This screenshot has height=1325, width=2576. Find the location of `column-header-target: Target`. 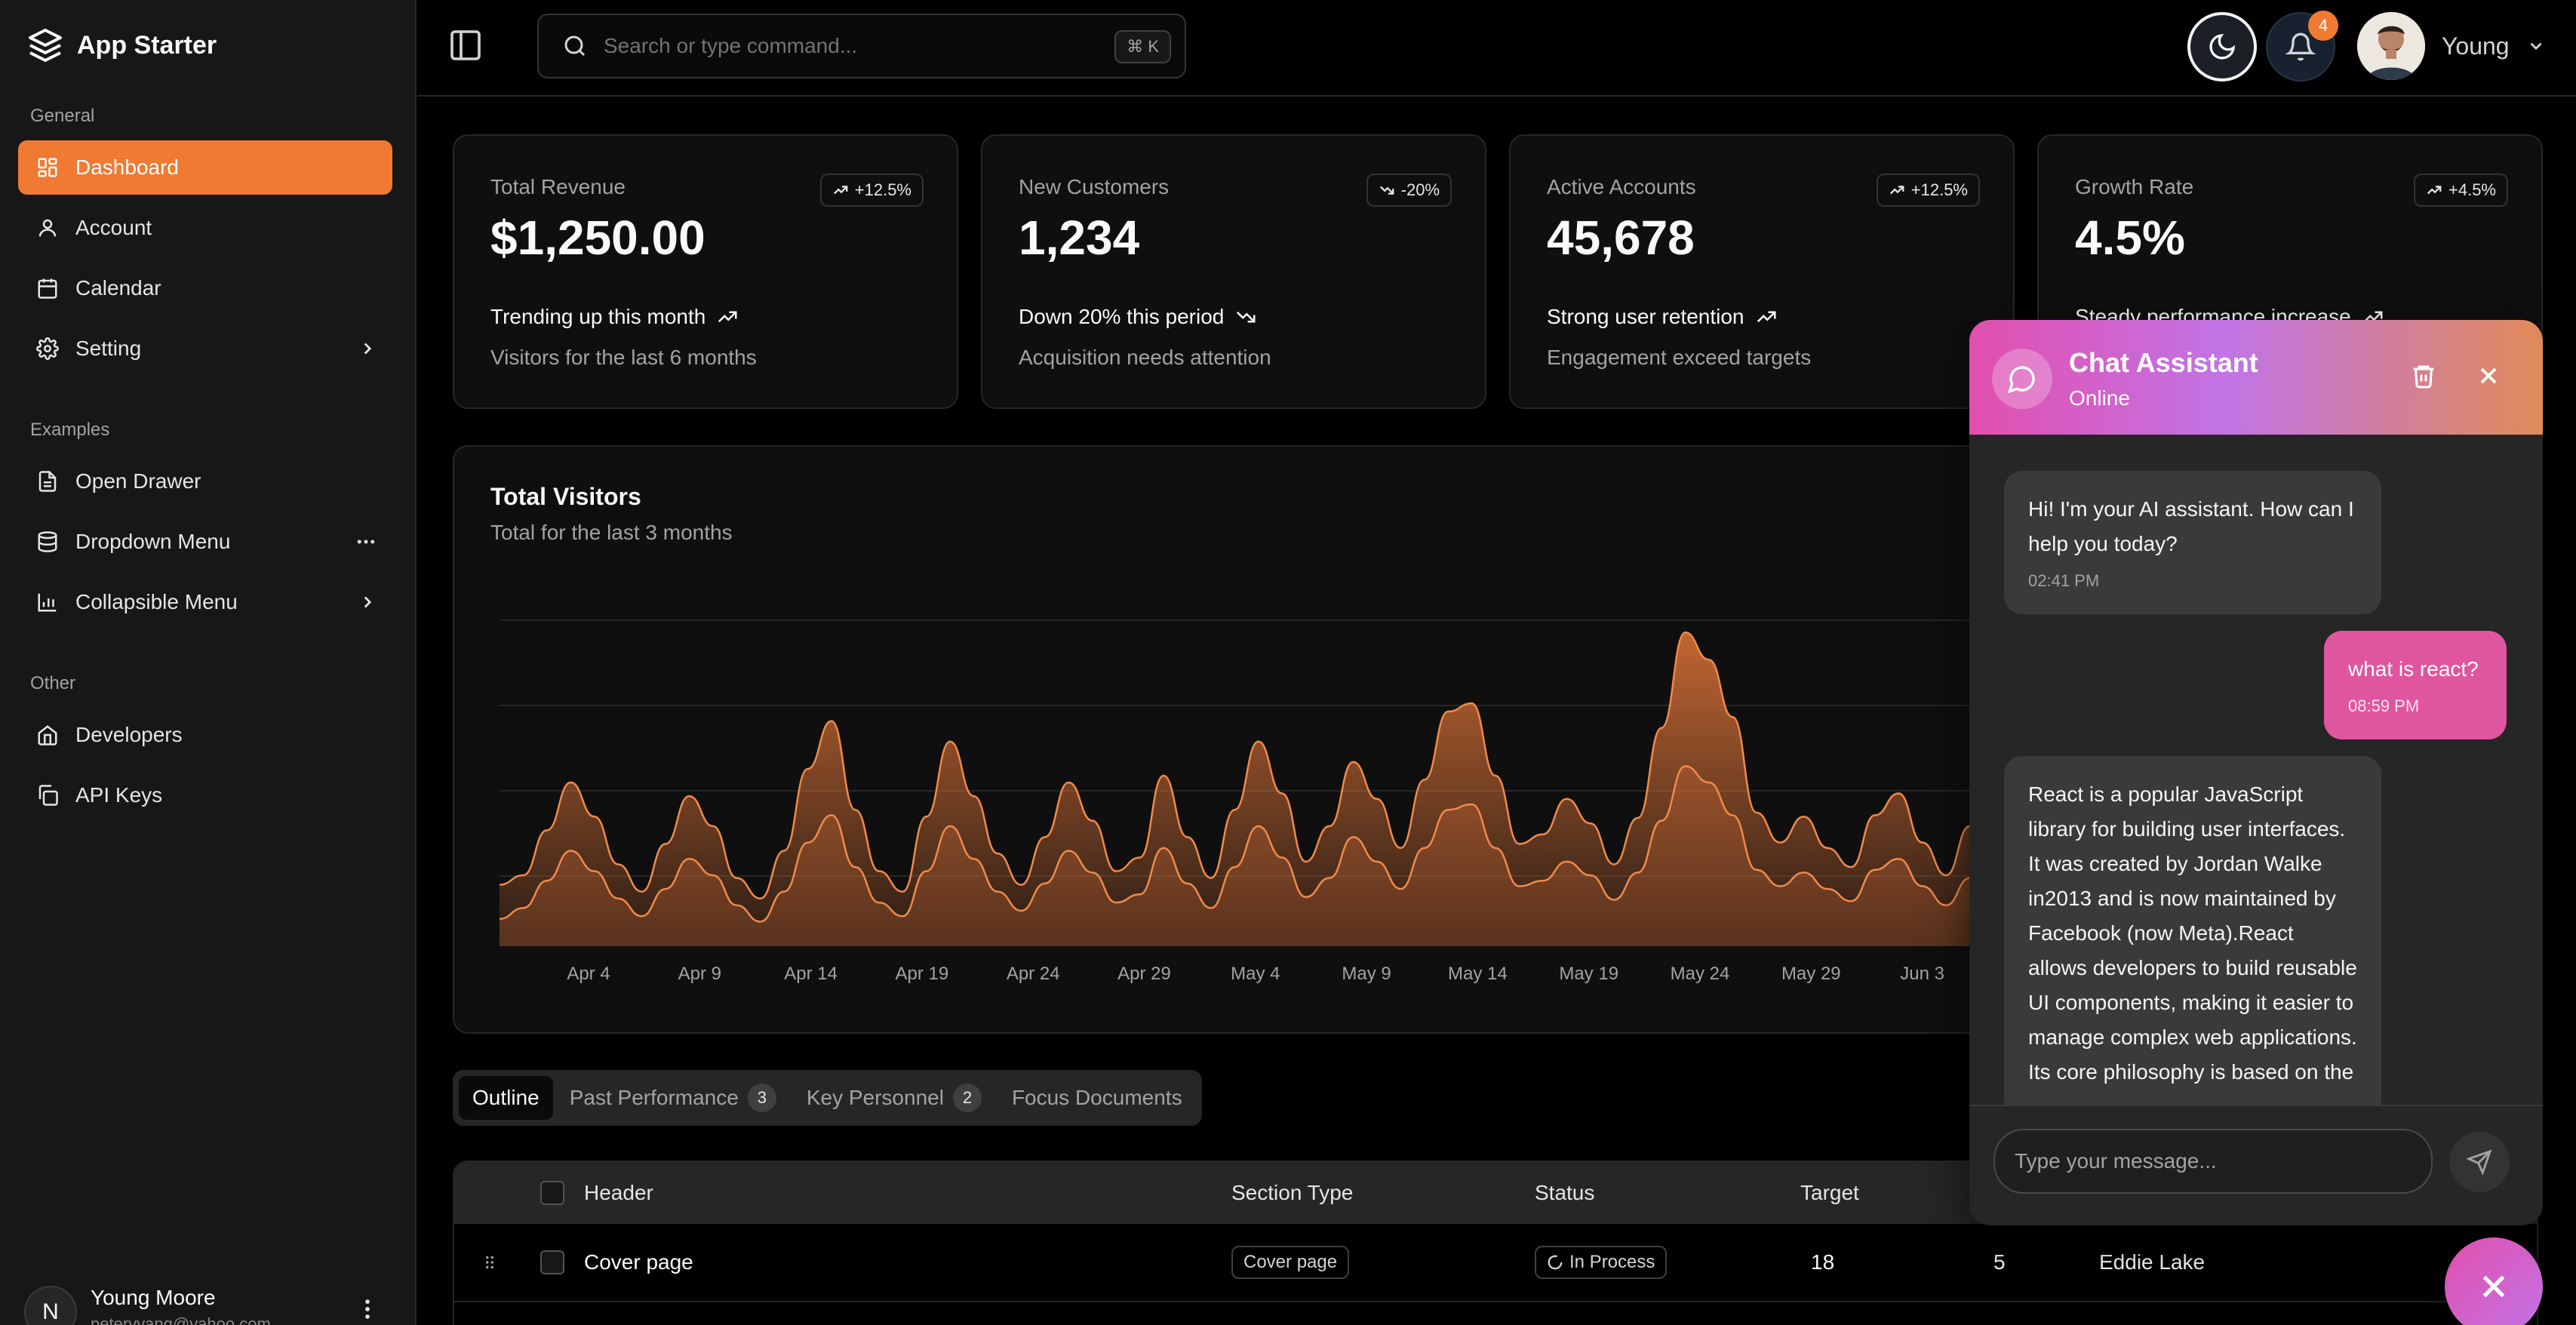

column-header-target: Target is located at coordinates (1829, 1192).